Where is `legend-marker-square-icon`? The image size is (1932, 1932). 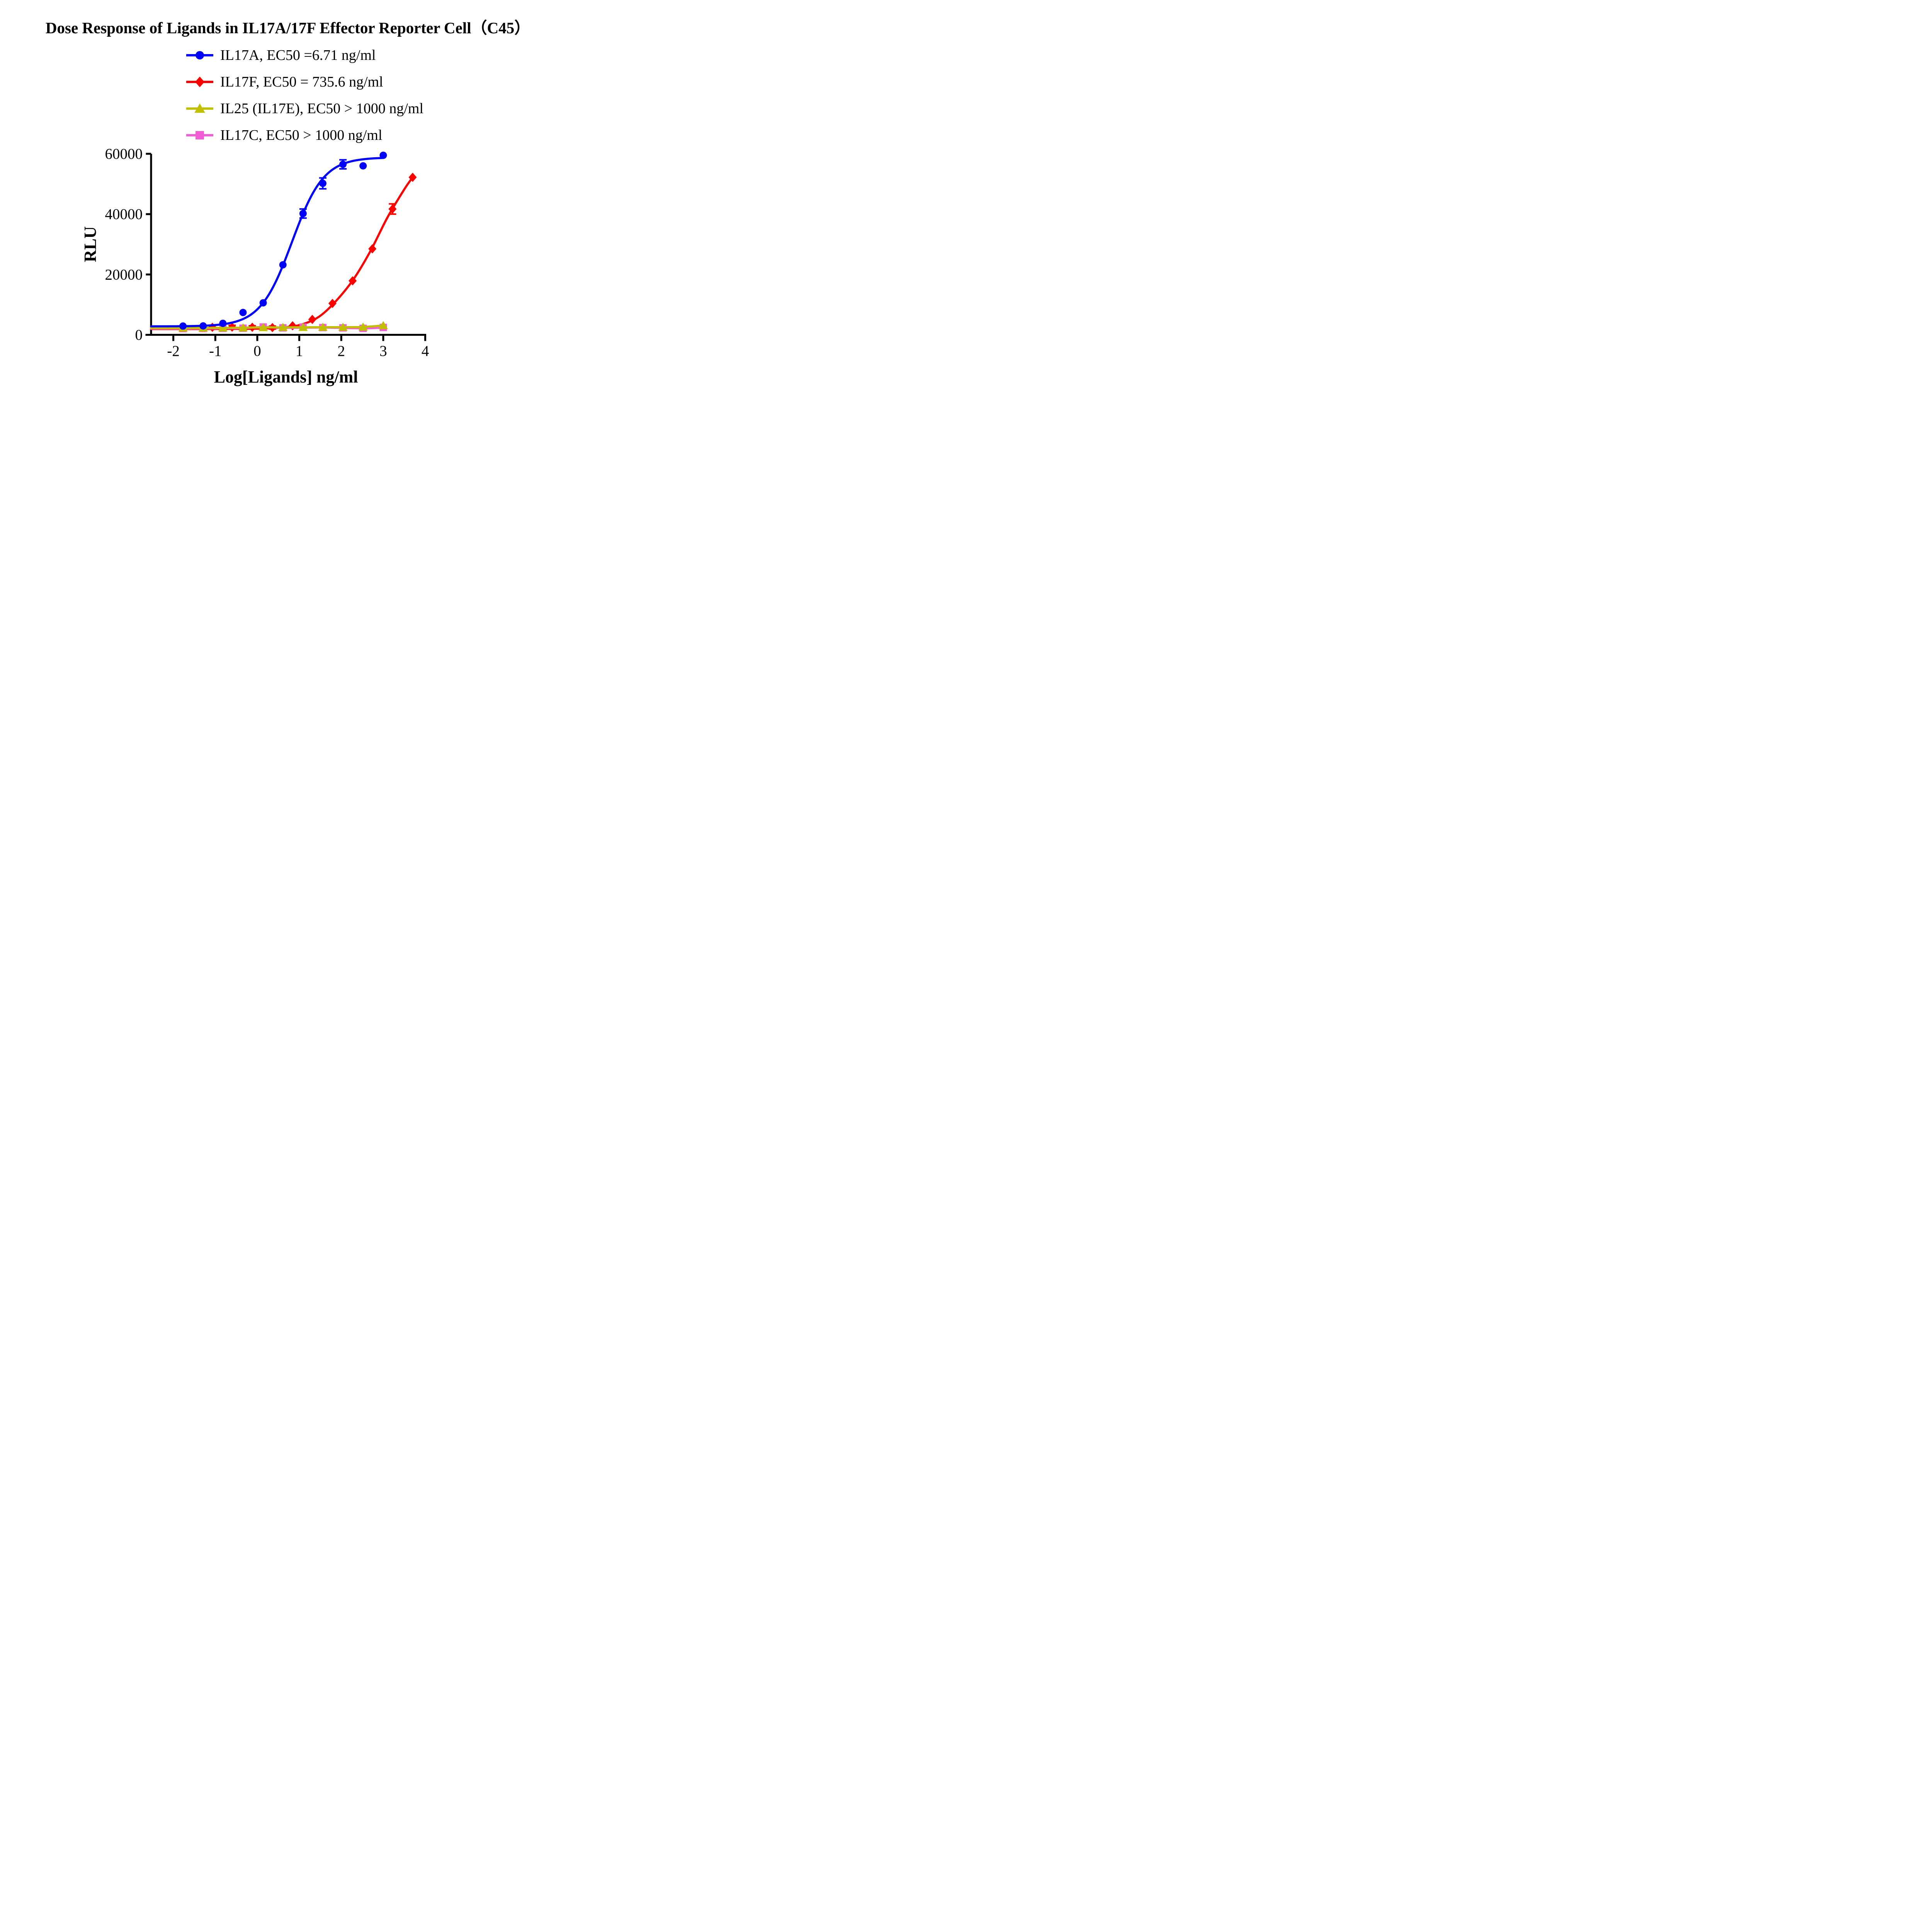
legend-marker-square-icon is located at coordinates (200, 135).